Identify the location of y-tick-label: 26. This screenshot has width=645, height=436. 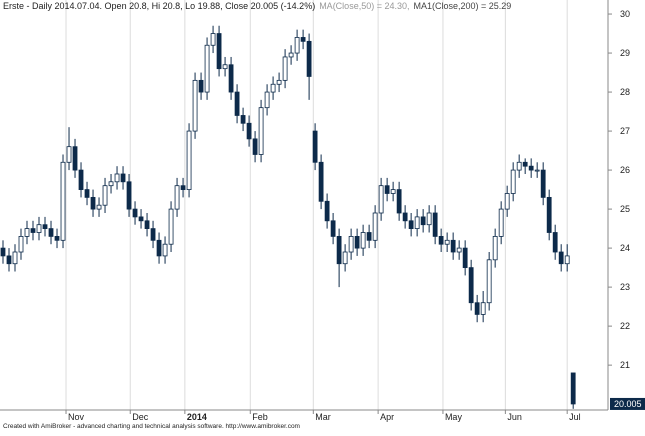
(625, 170).